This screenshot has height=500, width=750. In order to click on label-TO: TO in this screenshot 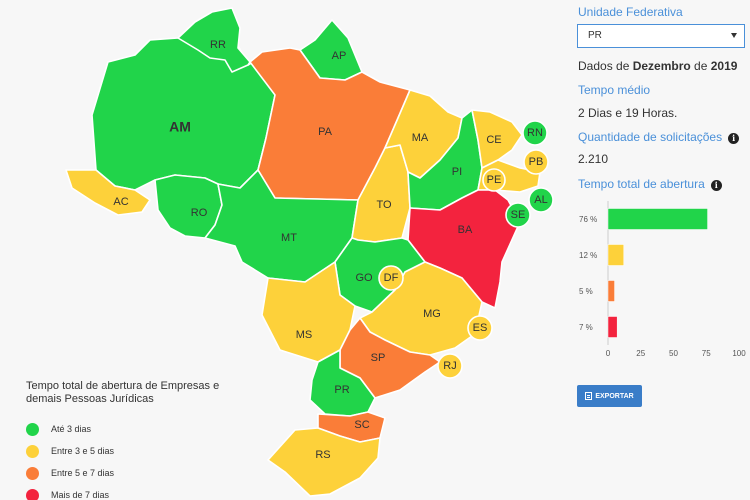, I will do `click(384, 205)`.